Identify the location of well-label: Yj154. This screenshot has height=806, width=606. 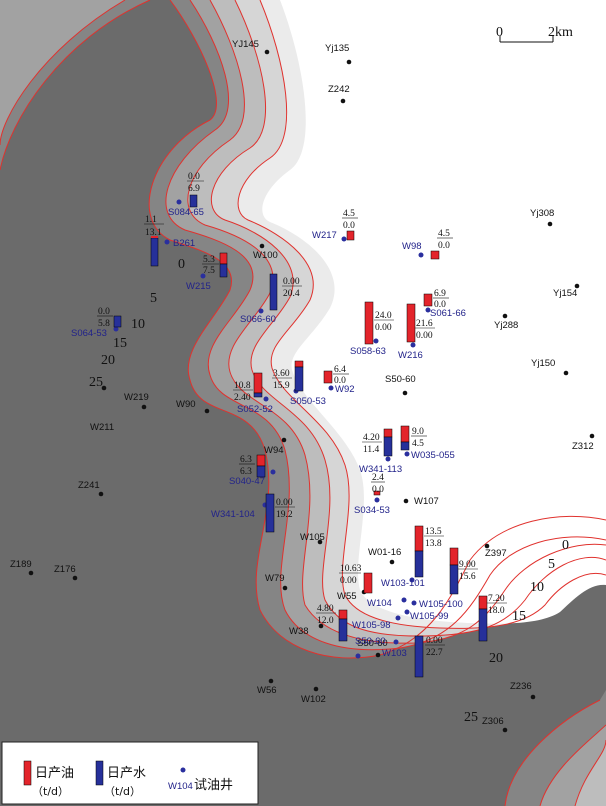
(565, 293).